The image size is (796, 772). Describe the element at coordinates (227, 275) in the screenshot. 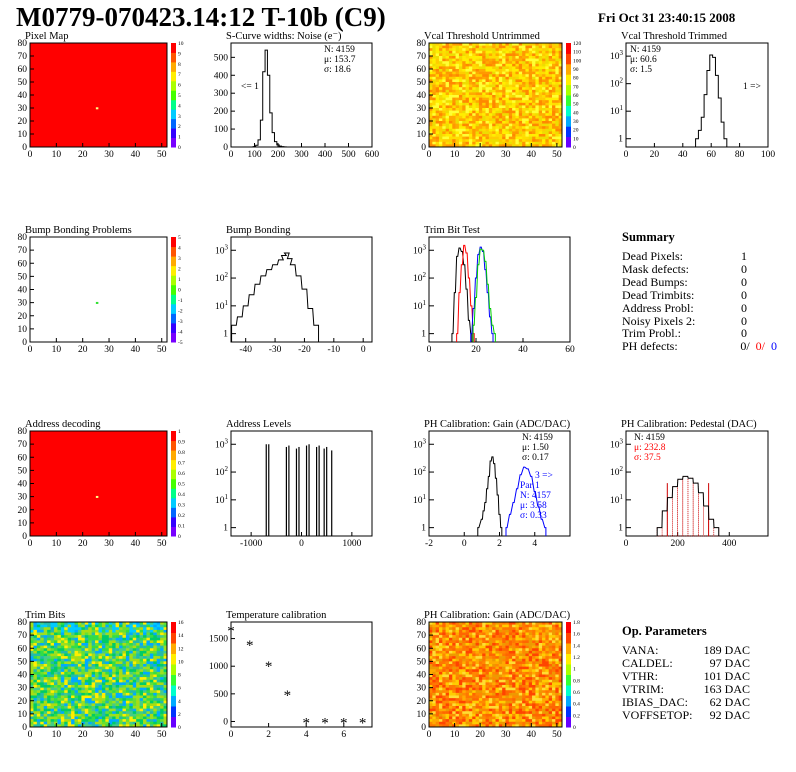

I see `exponent: 2` at that location.